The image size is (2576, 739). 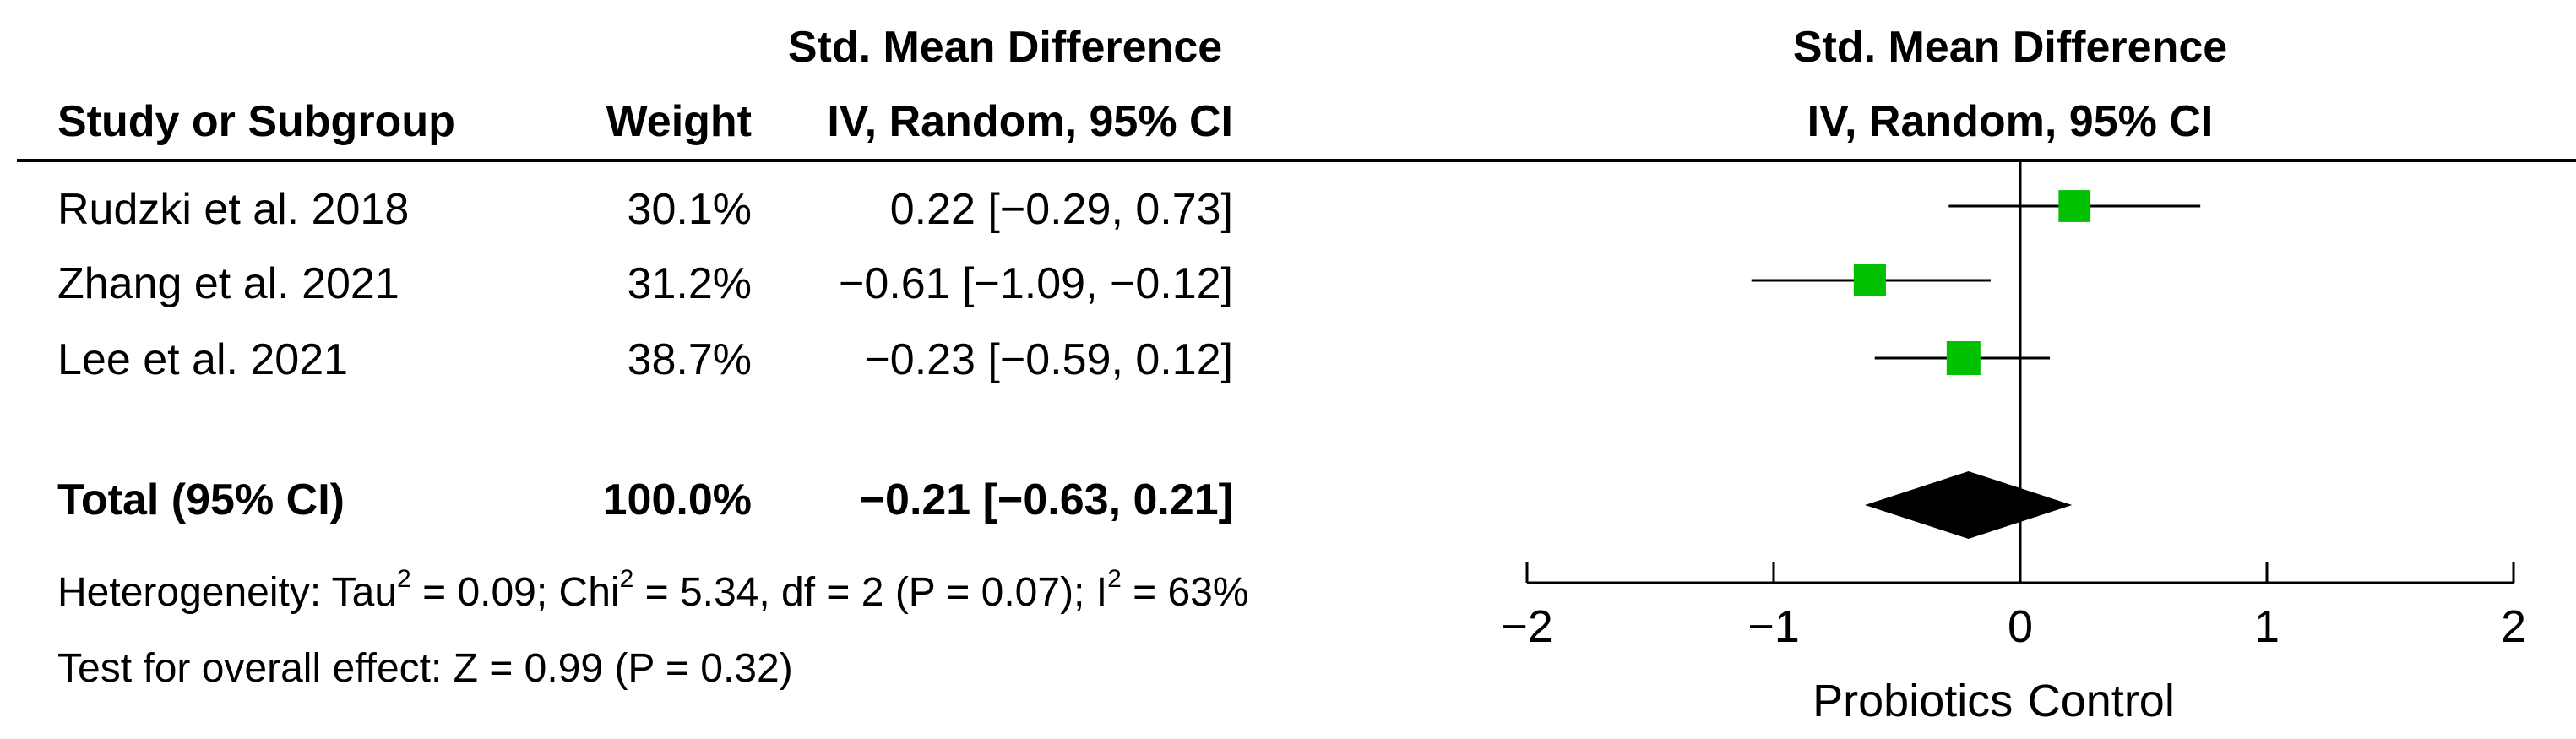 I want to click on plot-header-line1: Std. Mean Difference, so click(x=2010, y=47).